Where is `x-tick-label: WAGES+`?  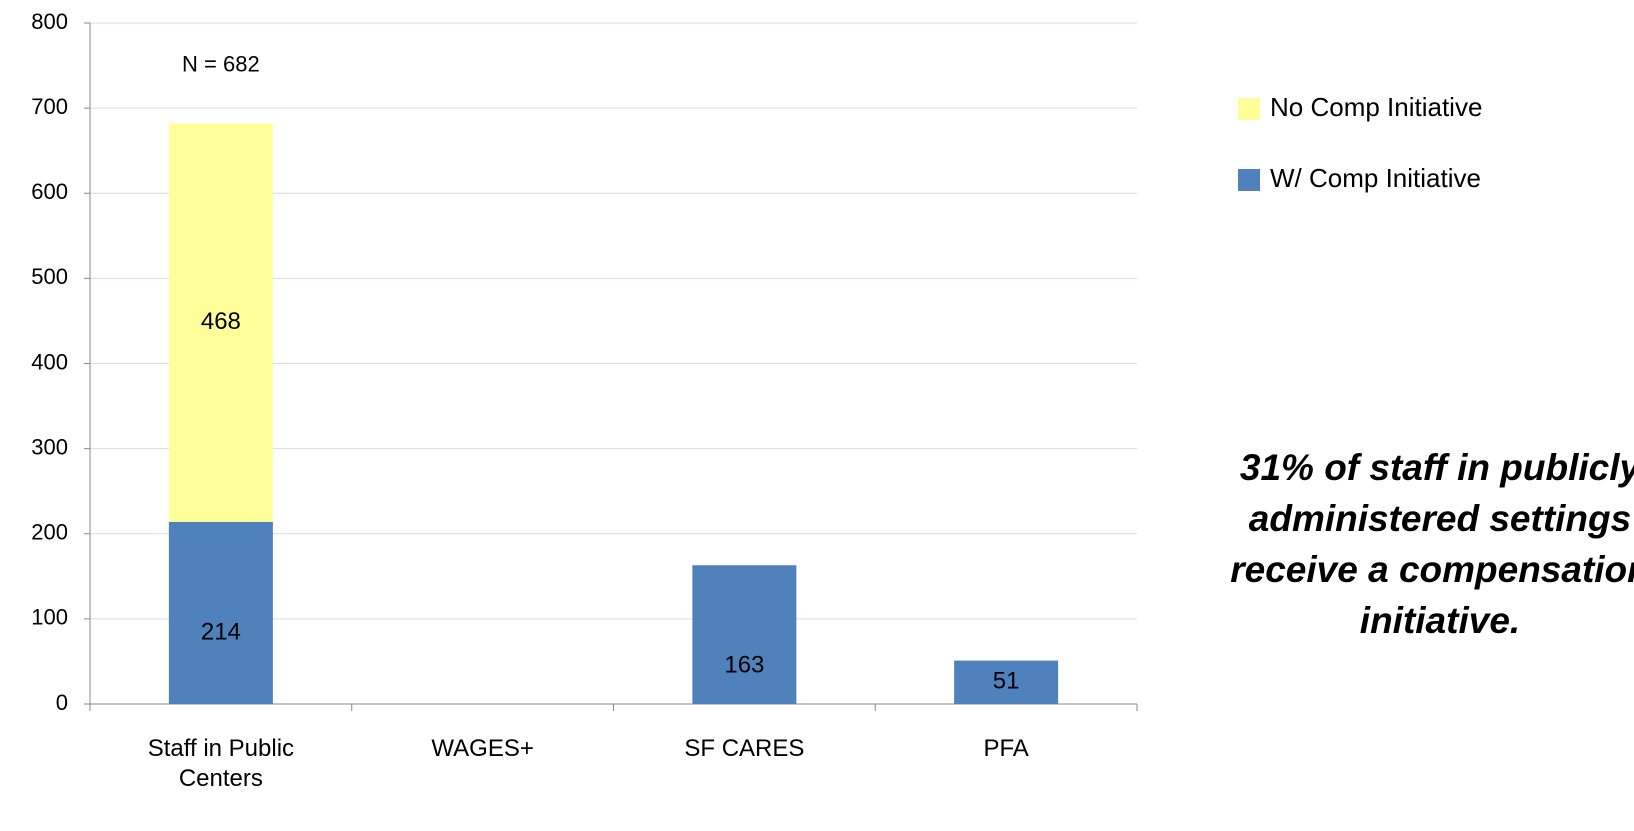
x-tick-label: WAGES+ is located at coordinates (482, 748).